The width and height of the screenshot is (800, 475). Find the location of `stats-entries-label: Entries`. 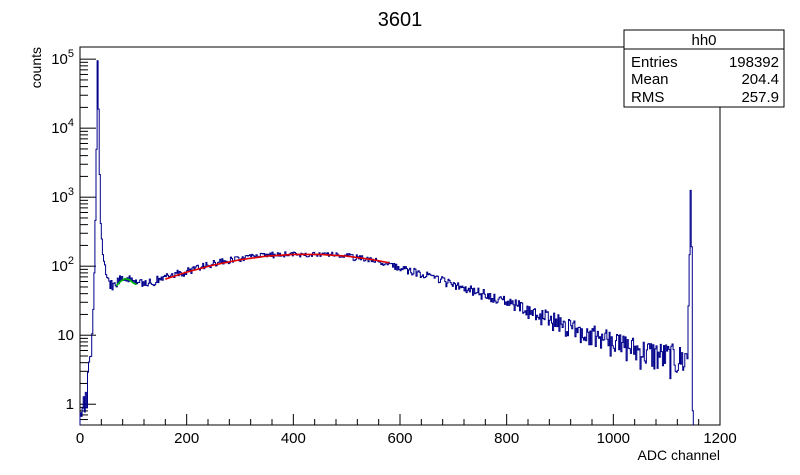

stats-entries-label: Entries is located at coordinates (654, 62).